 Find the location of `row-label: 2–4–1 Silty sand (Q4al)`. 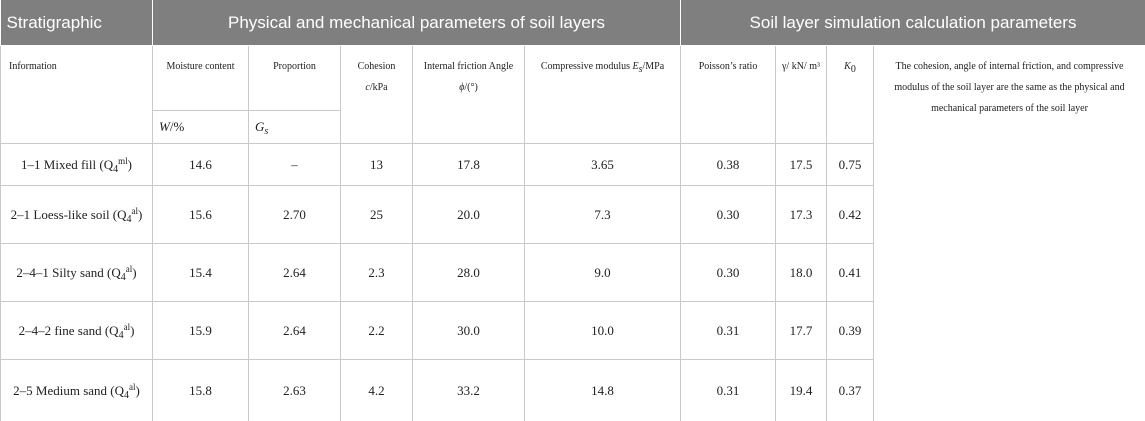

row-label: 2–4–1 Silty sand (Q4al) is located at coordinates (76, 272).